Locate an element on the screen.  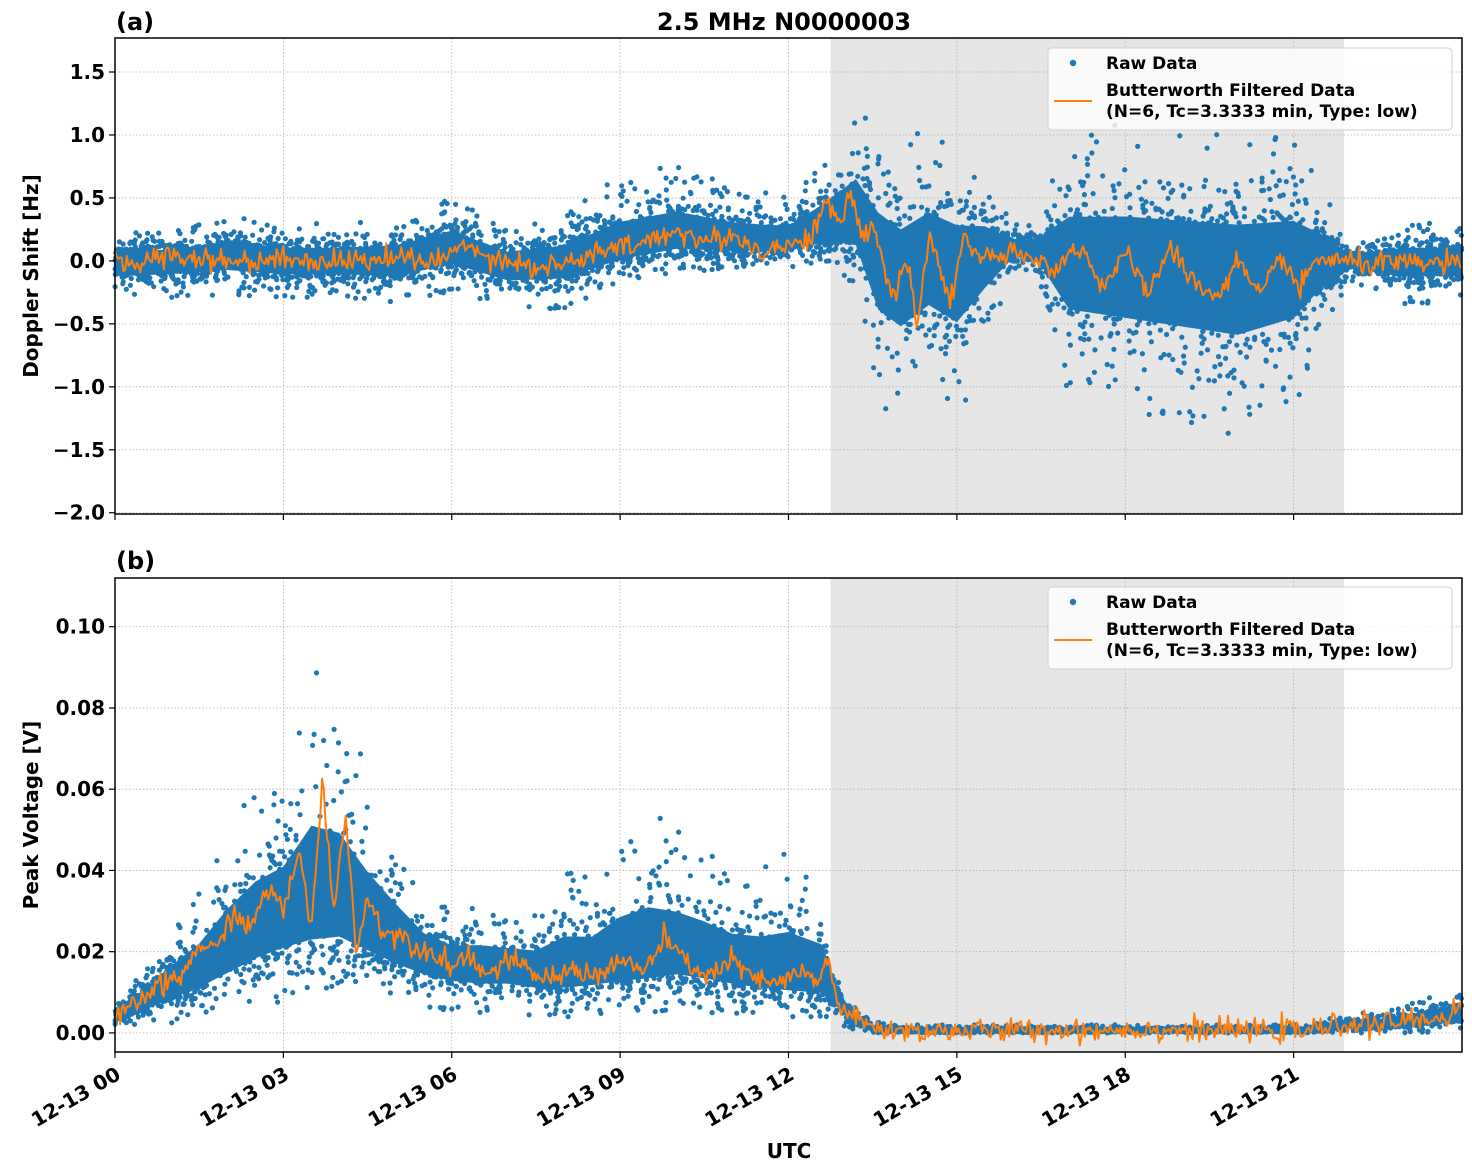
y-axis-label-a: Doppler Shift [Hz] is located at coordinates (31, 276).